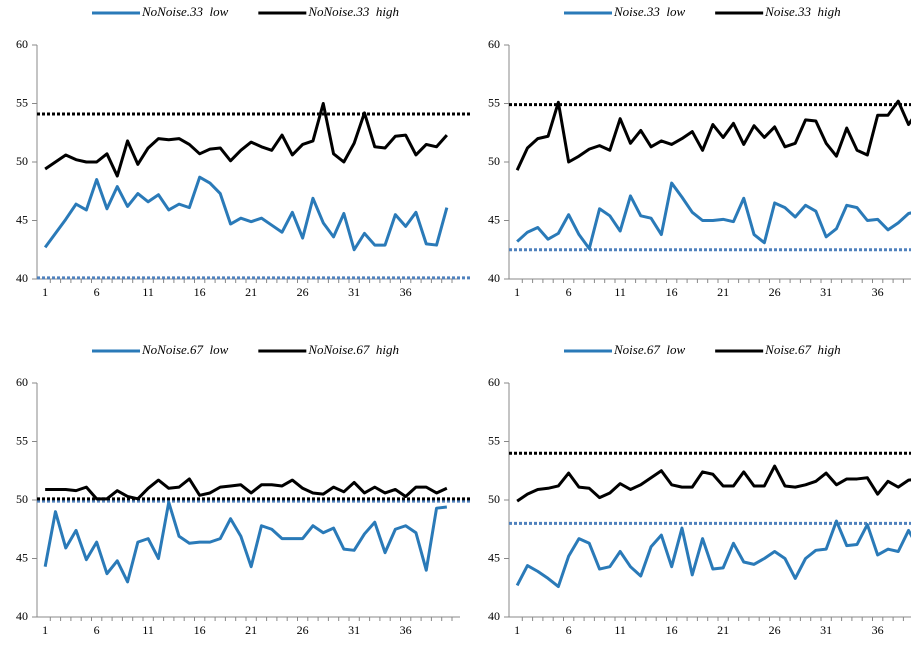 The image size is (911, 647). What do you see at coordinates (802, 349) in the screenshot?
I see `legend-label: Noise.67 high` at bounding box center [802, 349].